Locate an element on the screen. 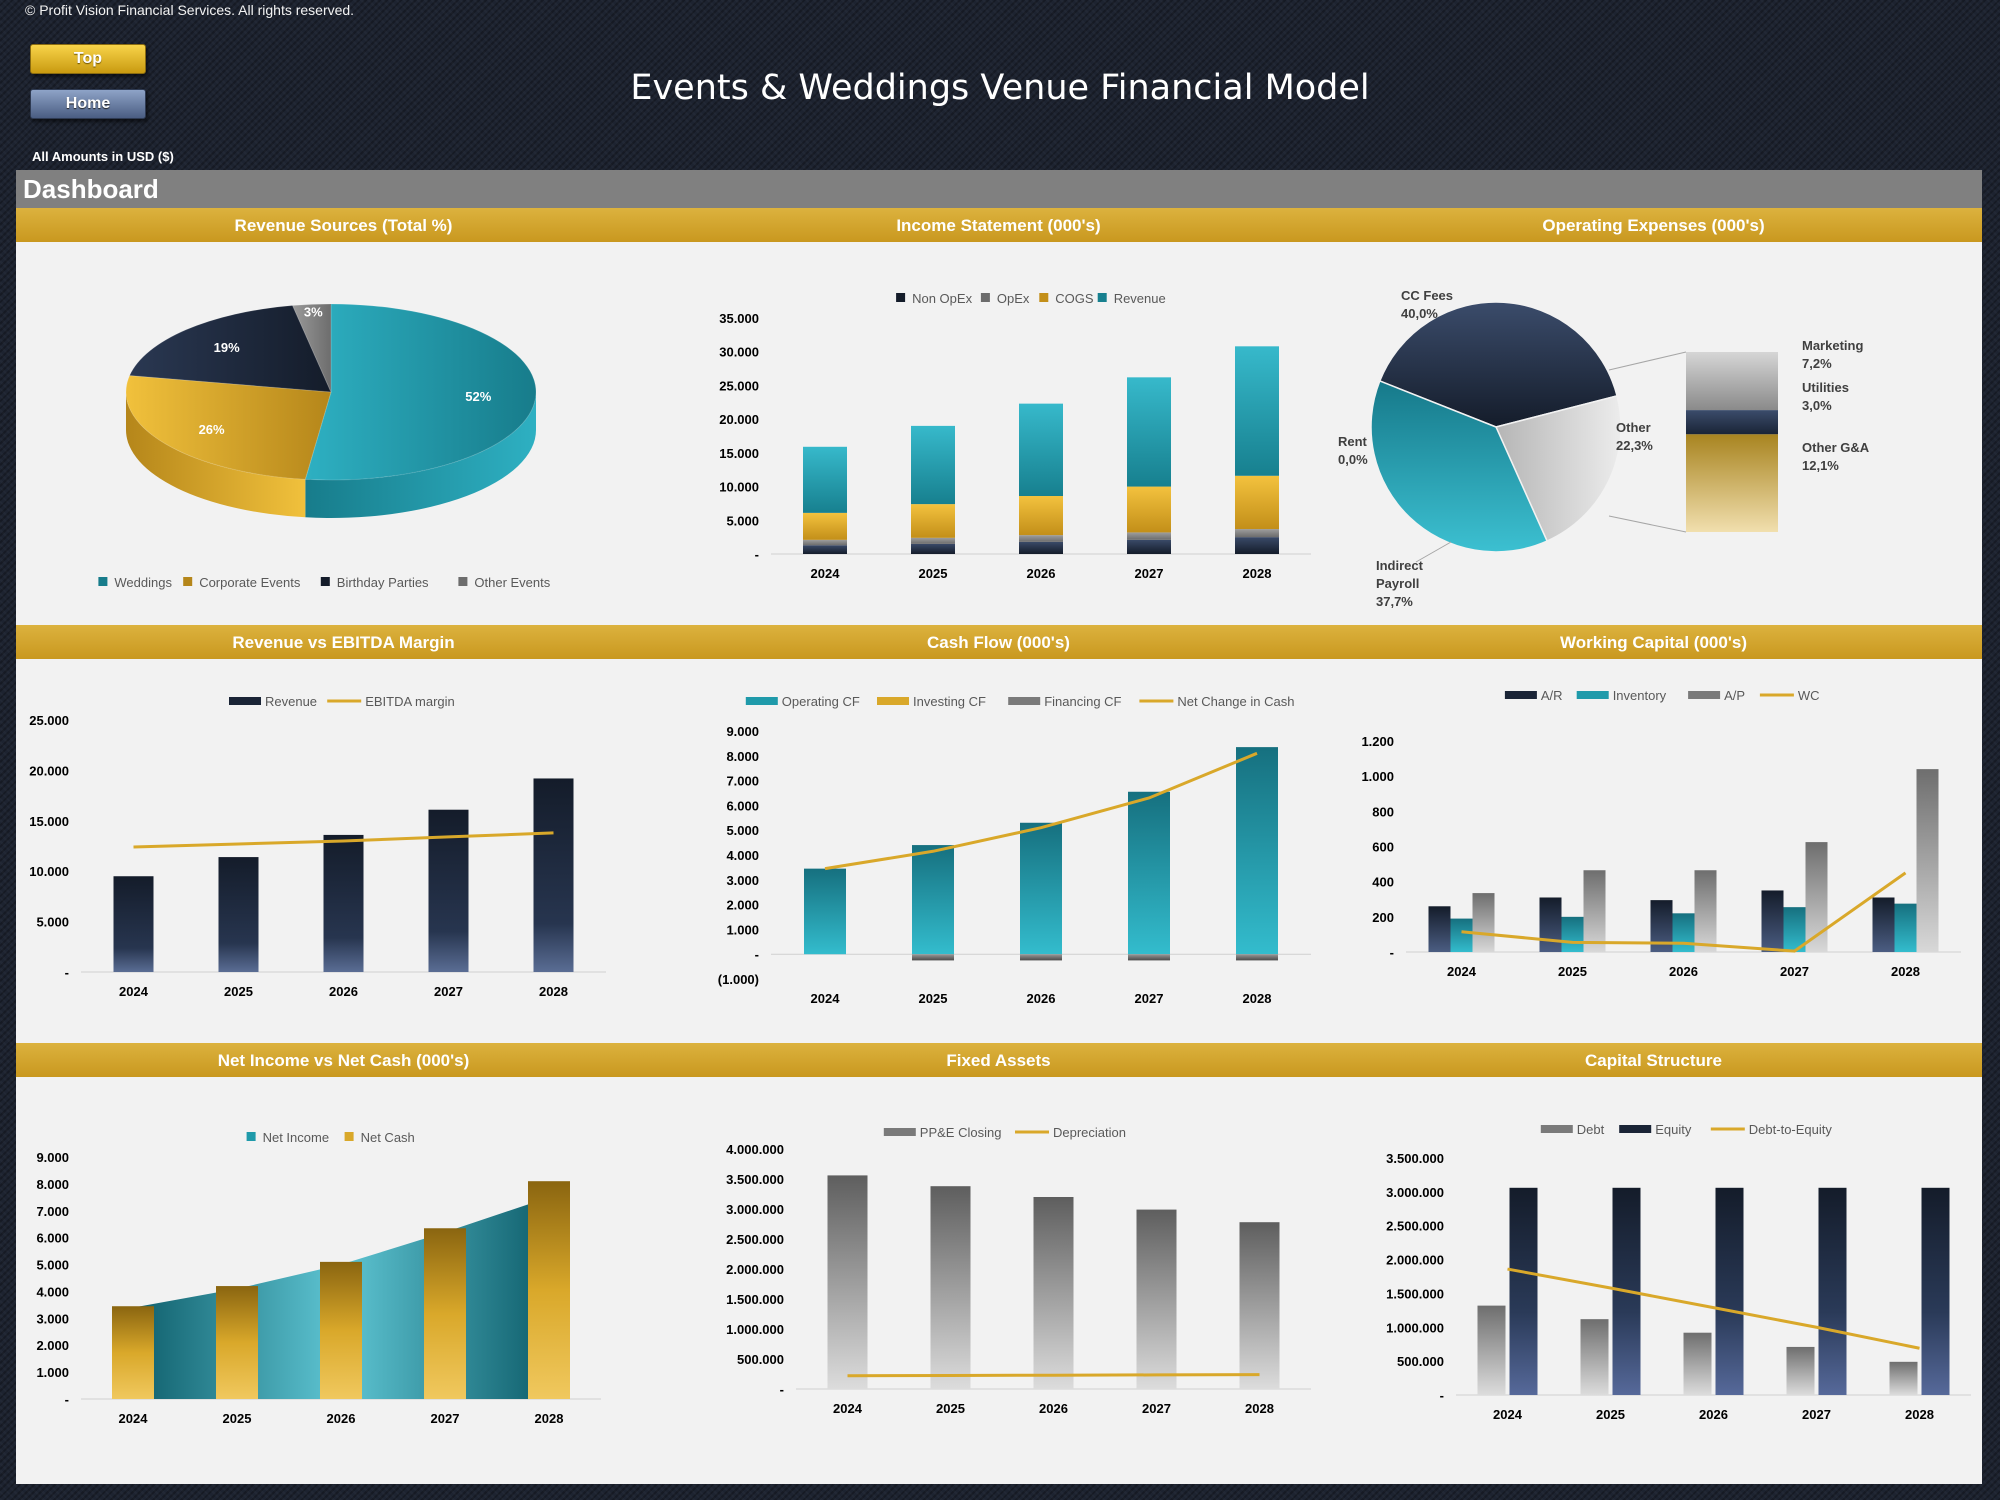 The height and width of the screenshot is (1500, 2000). y-tick-label: 9.000 is located at coordinates (52, 1157).